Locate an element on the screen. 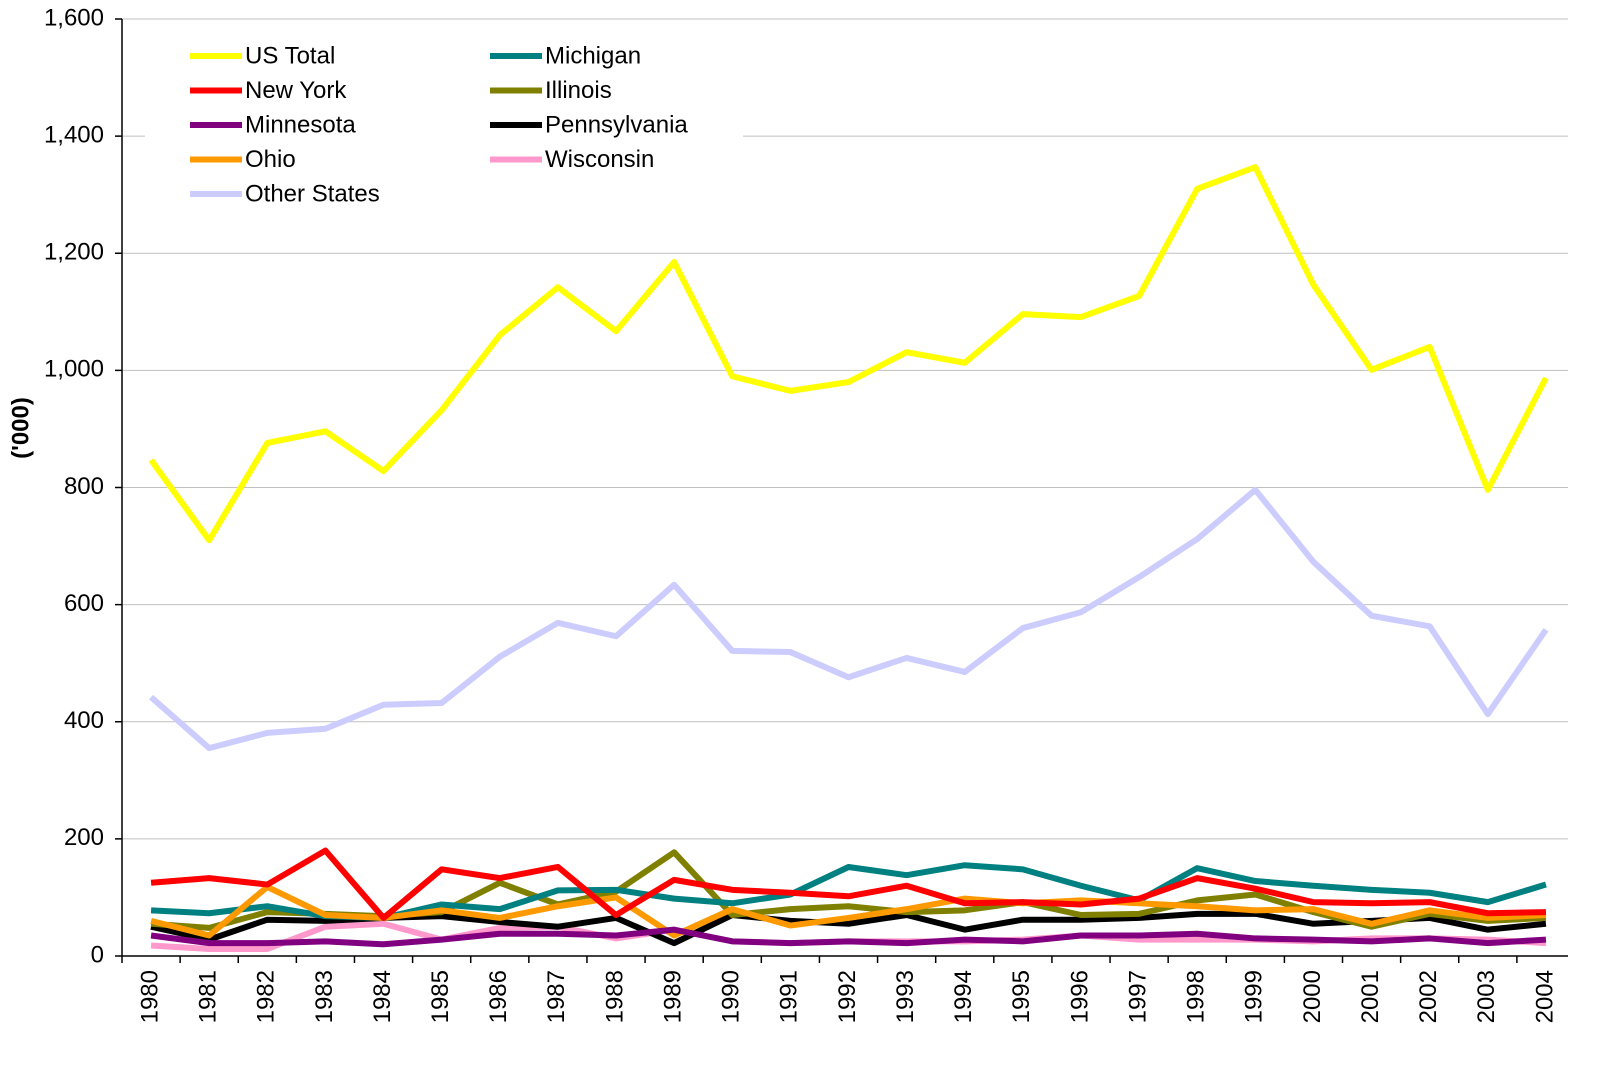 Image resolution: width=1612 pixels, height=1070 pixels. legend-label: Illinois is located at coordinates (578, 90).